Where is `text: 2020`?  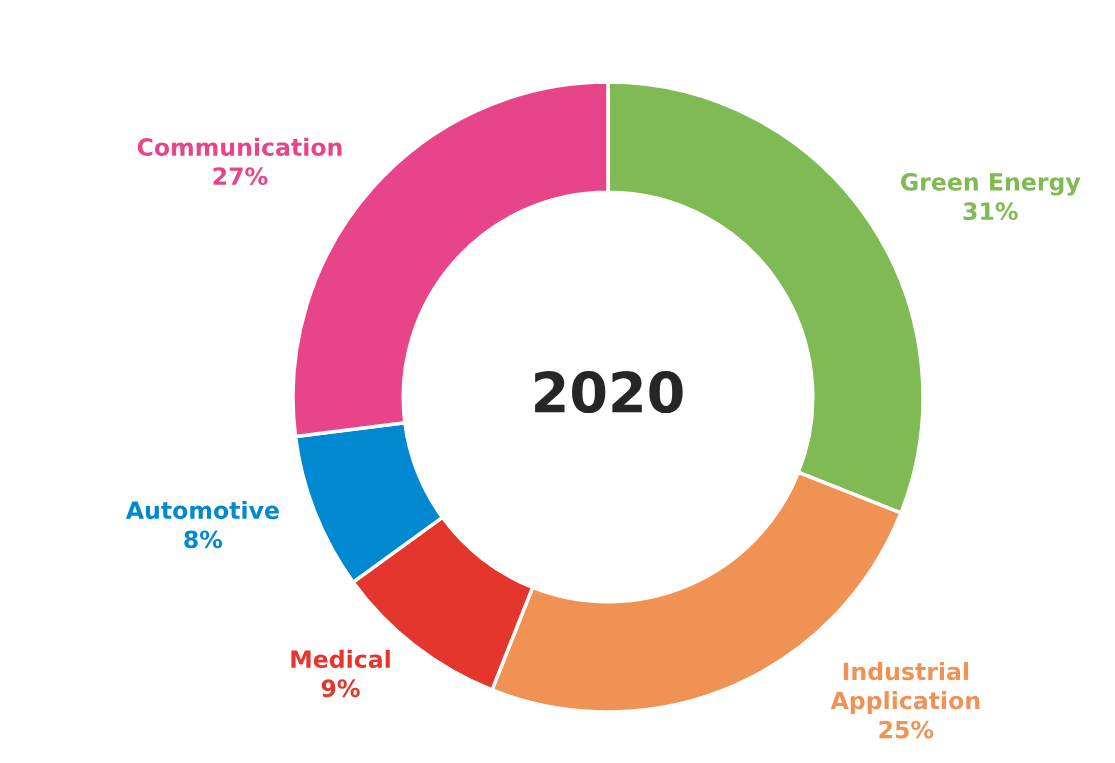
text: 2020 is located at coordinates (609, 392).